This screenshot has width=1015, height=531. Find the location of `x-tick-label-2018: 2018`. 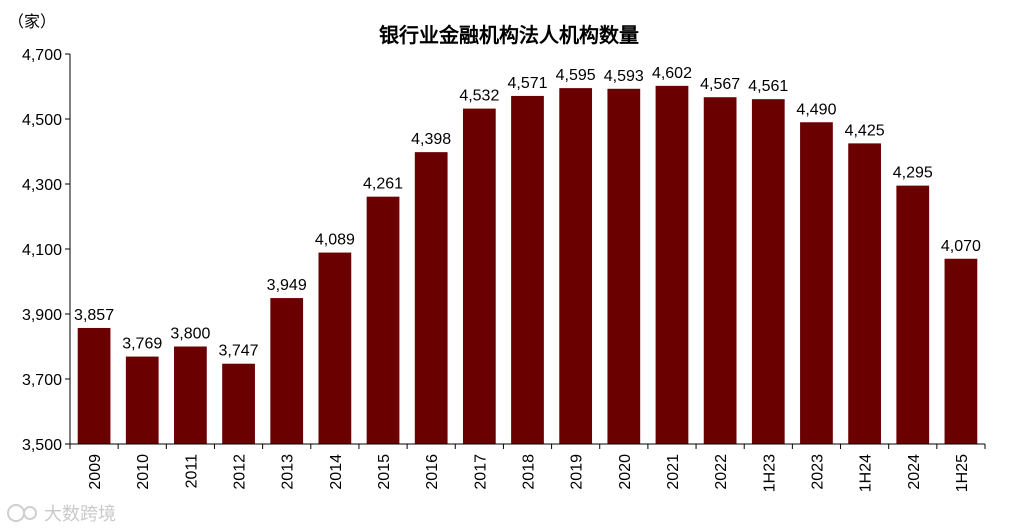

x-tick-label-2018: 2018 is located at coordinates (529, 472).